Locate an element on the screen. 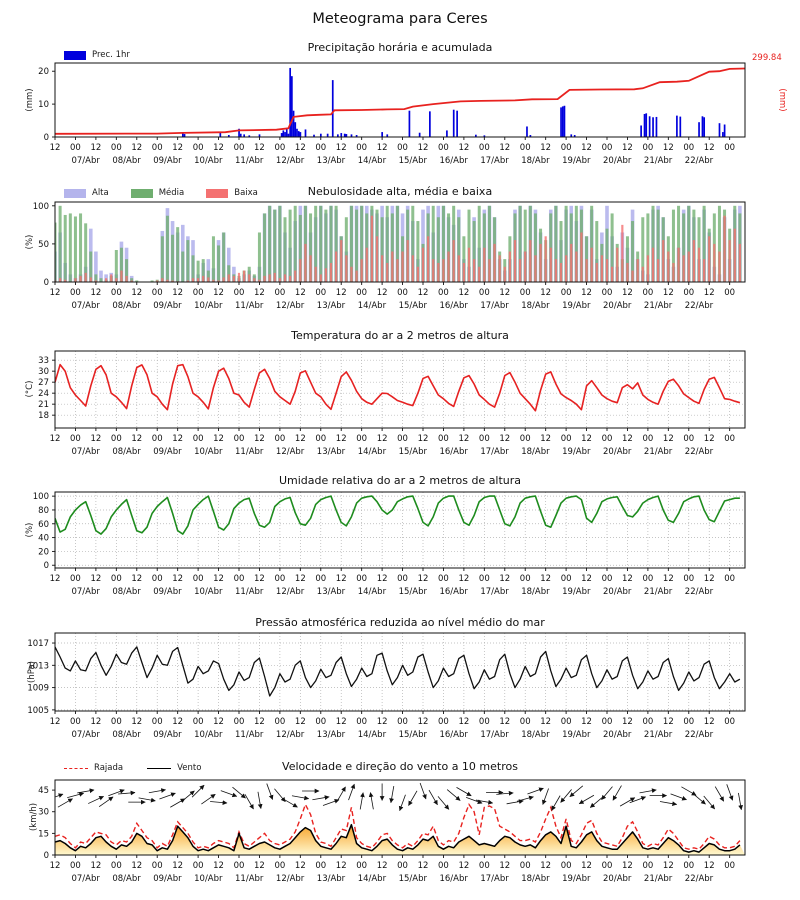 The image size is (800, 900). ylabel-accumulated-right: (mm) is located at coordinates (782, 100).